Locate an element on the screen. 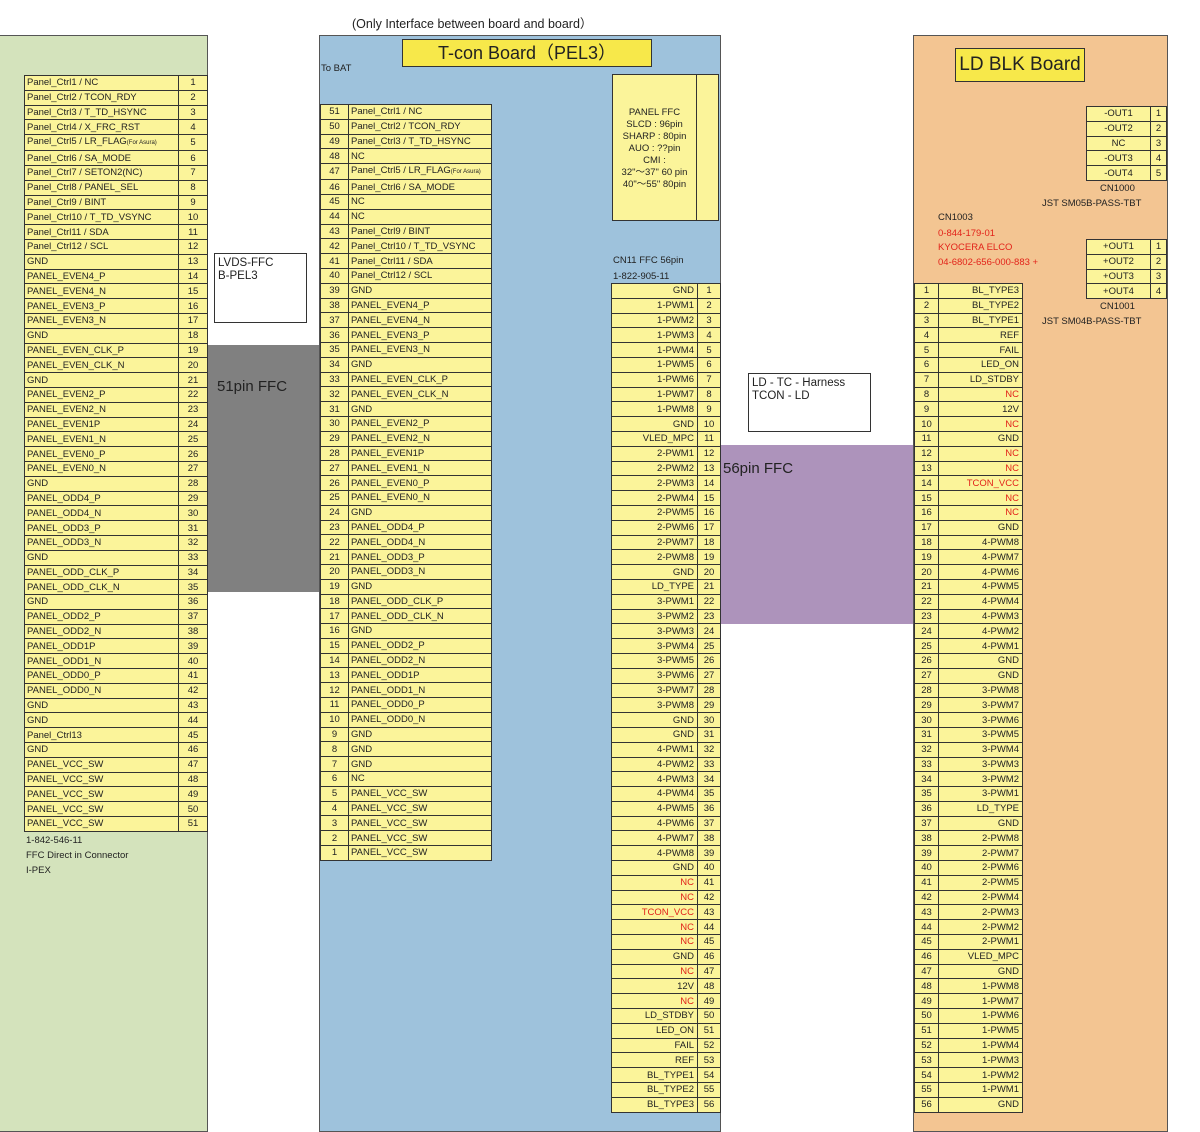 This screenshot has height=1132, width=1200. tcon-pin-row: 47 Panel_Ctrl5 / LR_FLAG(For Asura) is located at coordinates (406, 172).